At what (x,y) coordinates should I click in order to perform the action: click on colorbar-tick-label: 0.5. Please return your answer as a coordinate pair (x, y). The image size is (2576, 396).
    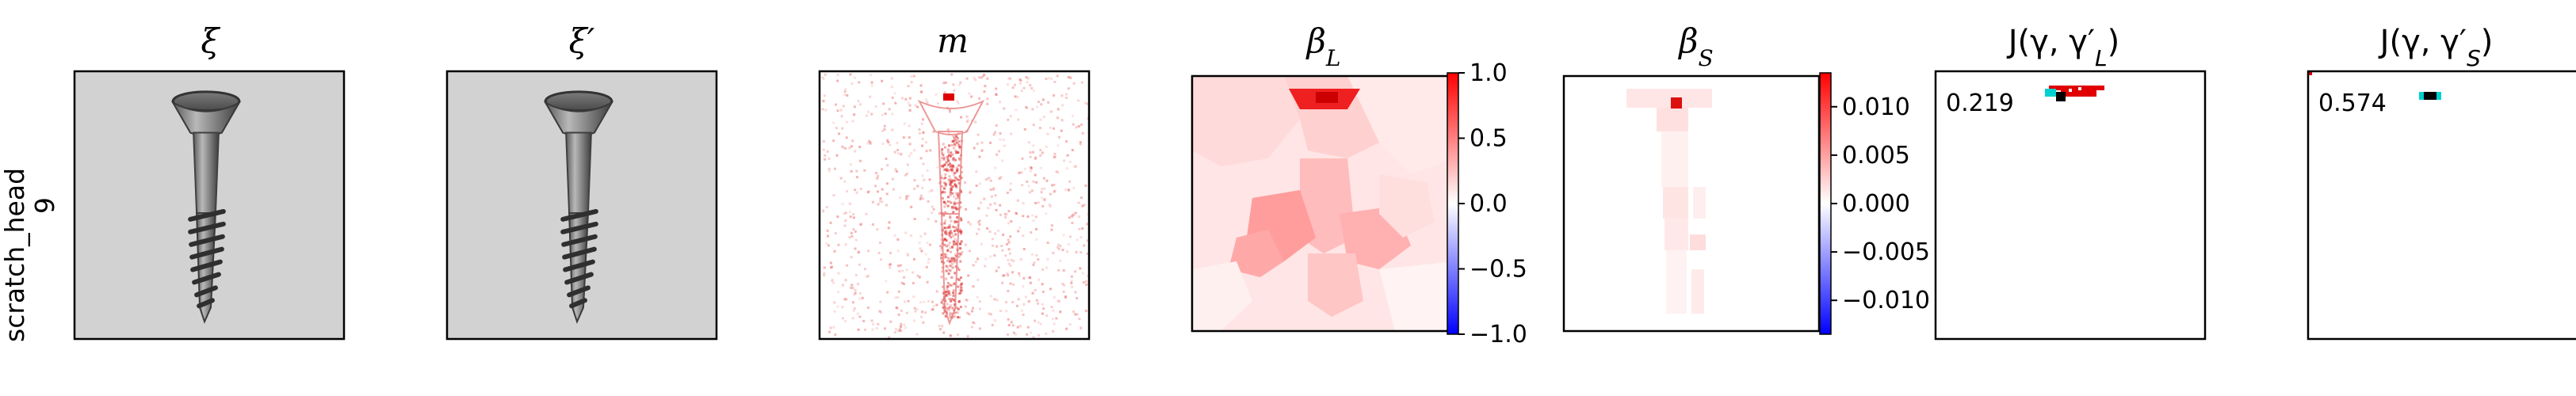
    Looking at the image, I should click on (1489, 139).